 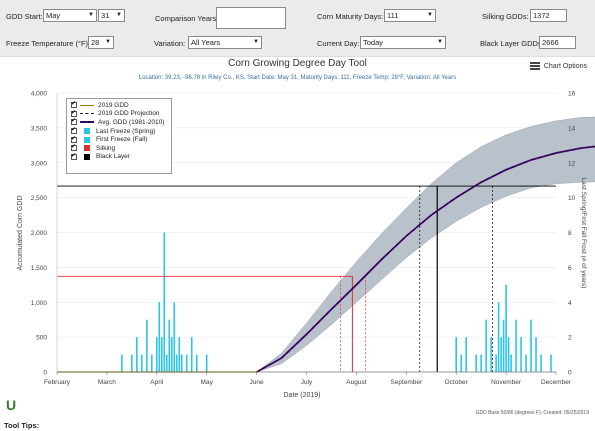 I want to click on freeze-temperature-value: 28, so click(x=95, y=42).